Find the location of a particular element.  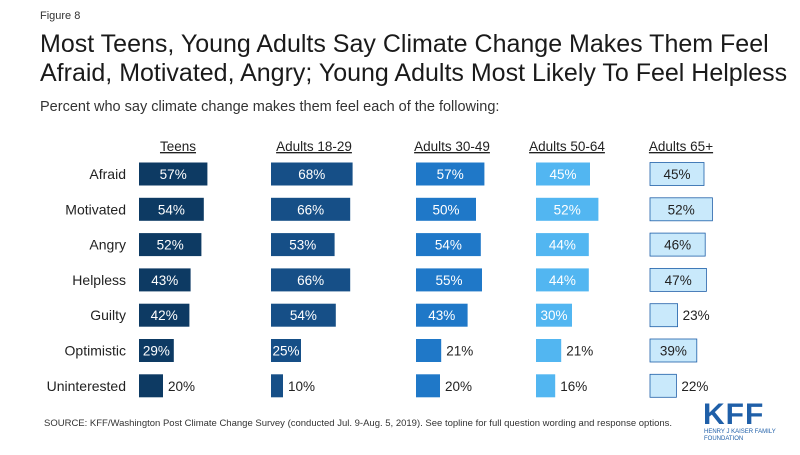

bar-adults-30-49-optimistic is located at coordinates (429, 350).